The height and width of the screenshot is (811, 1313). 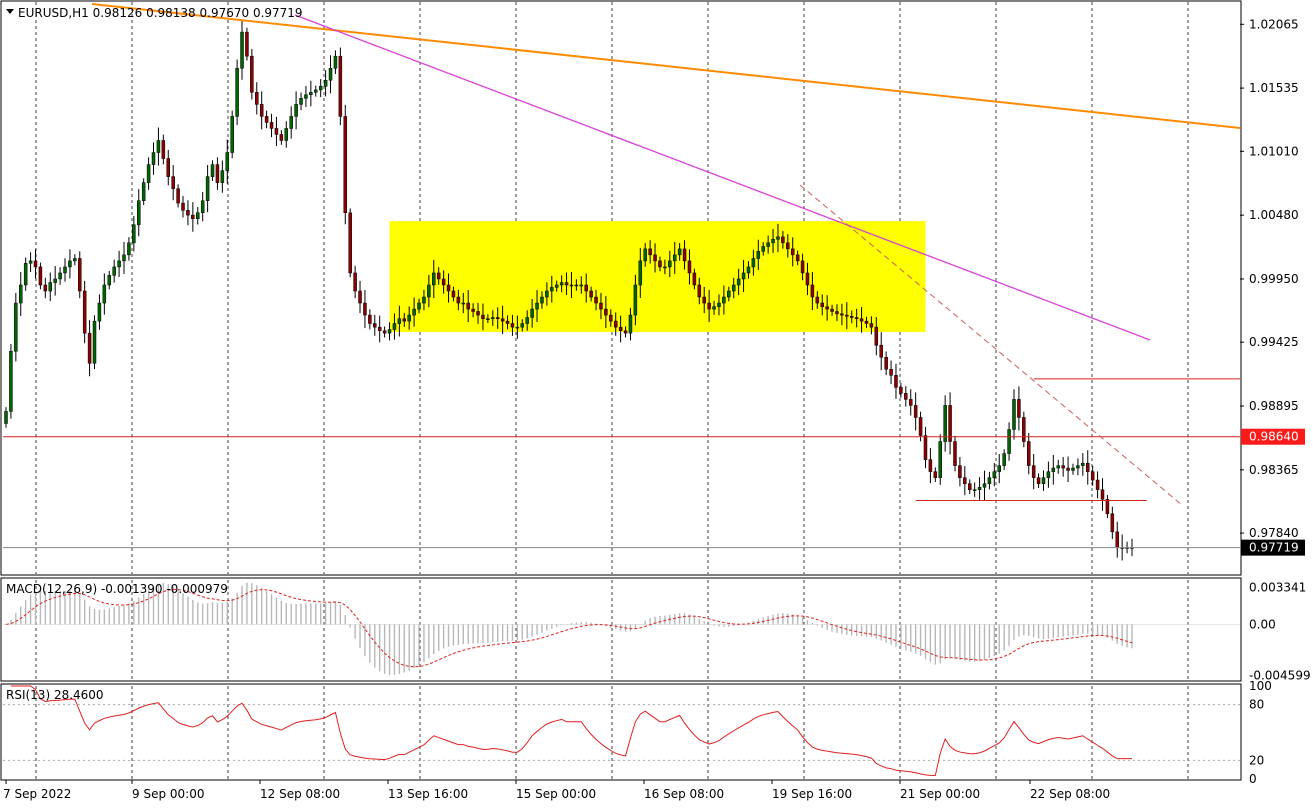 I want to click on rsi-tick-label: 20, so click(x=1256, y=760).